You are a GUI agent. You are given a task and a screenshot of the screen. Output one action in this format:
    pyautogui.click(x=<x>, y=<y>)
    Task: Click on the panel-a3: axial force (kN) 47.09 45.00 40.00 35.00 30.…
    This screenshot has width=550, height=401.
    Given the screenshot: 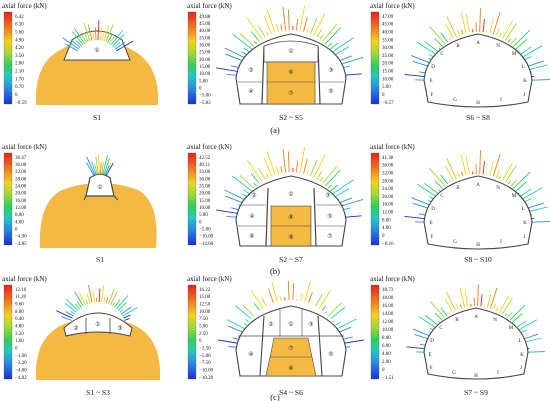 What is the action you would take?
    pyautogui.click(x=460, y=62)
    